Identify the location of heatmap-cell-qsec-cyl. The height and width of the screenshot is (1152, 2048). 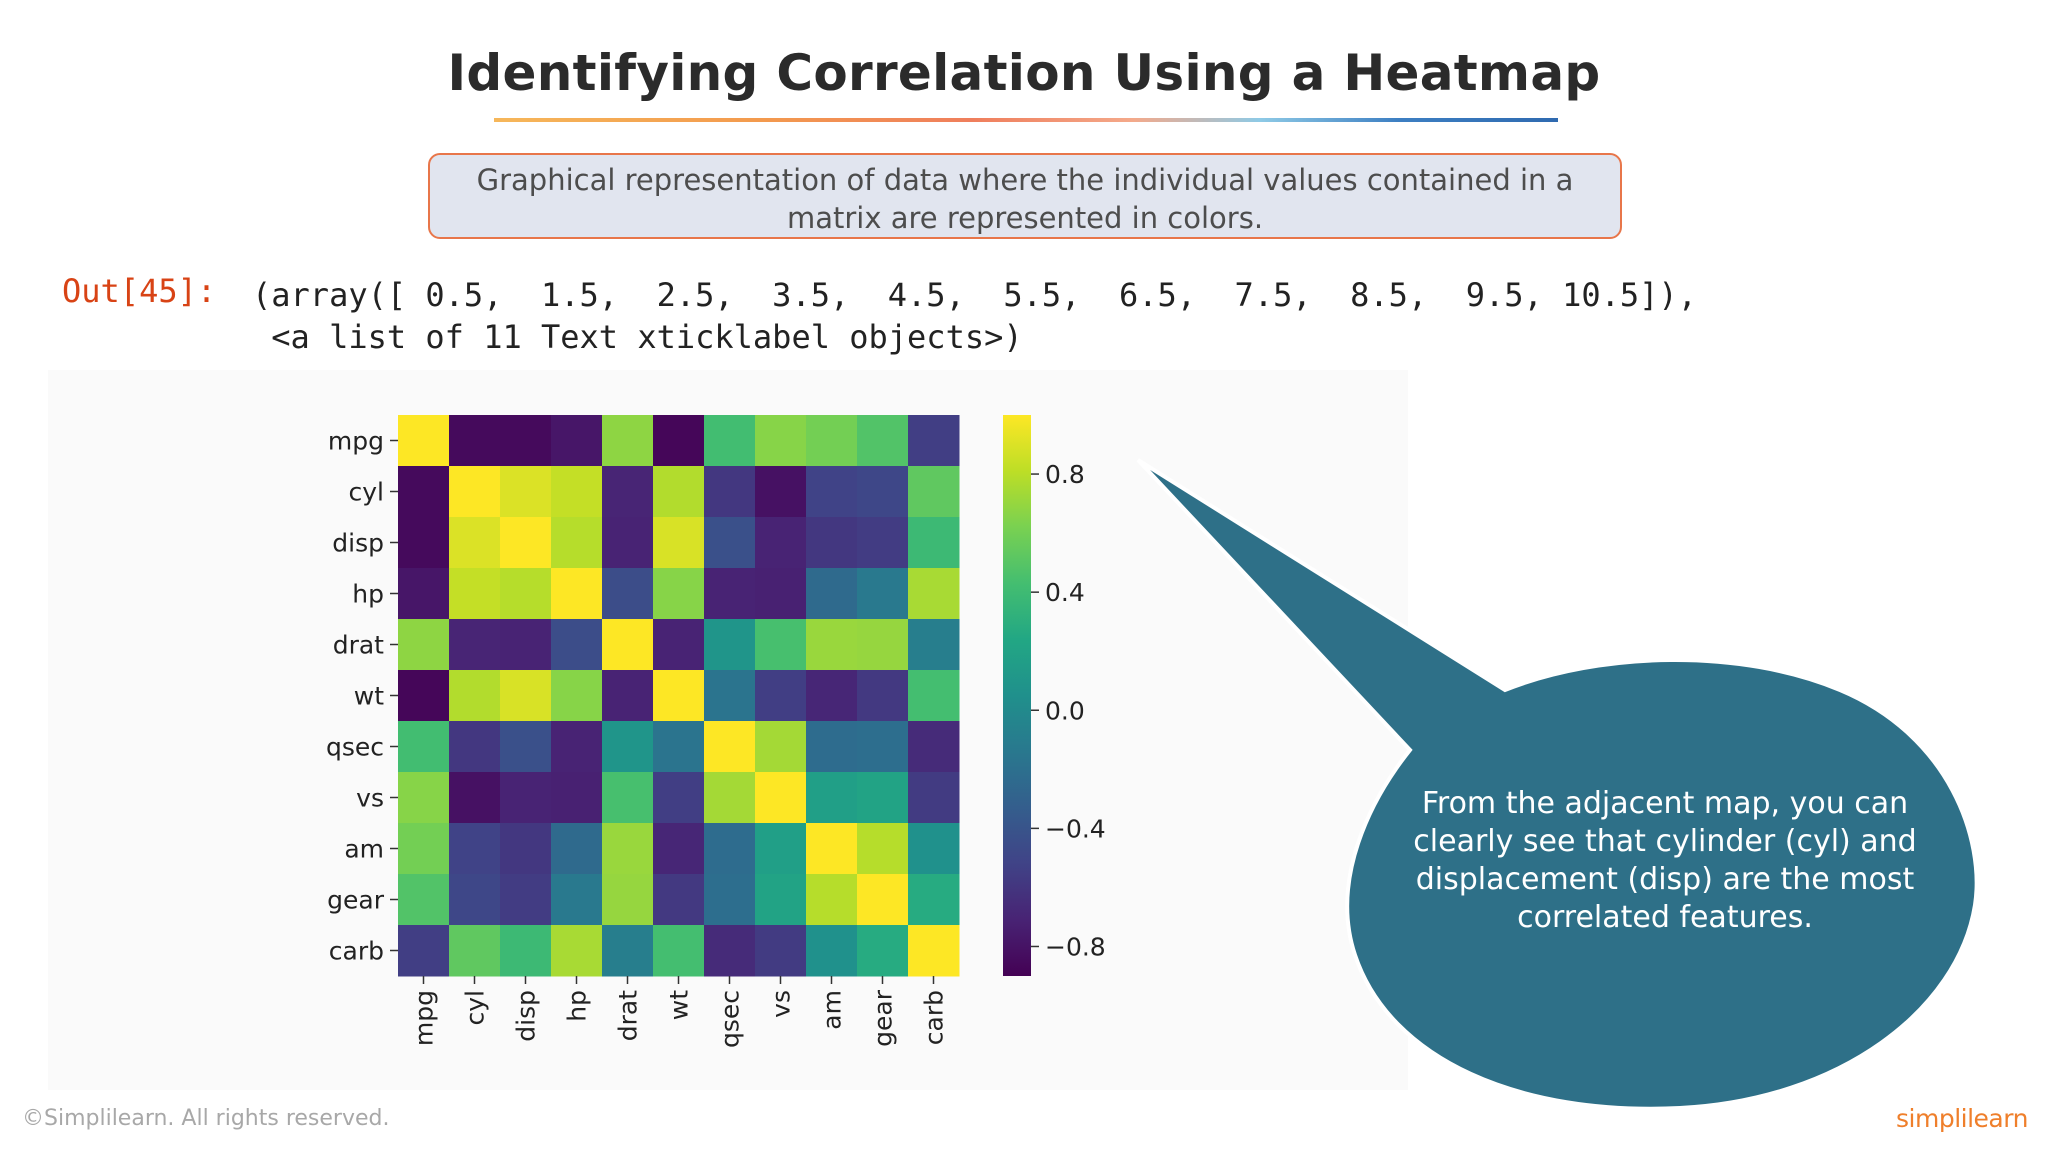
(475, 747).